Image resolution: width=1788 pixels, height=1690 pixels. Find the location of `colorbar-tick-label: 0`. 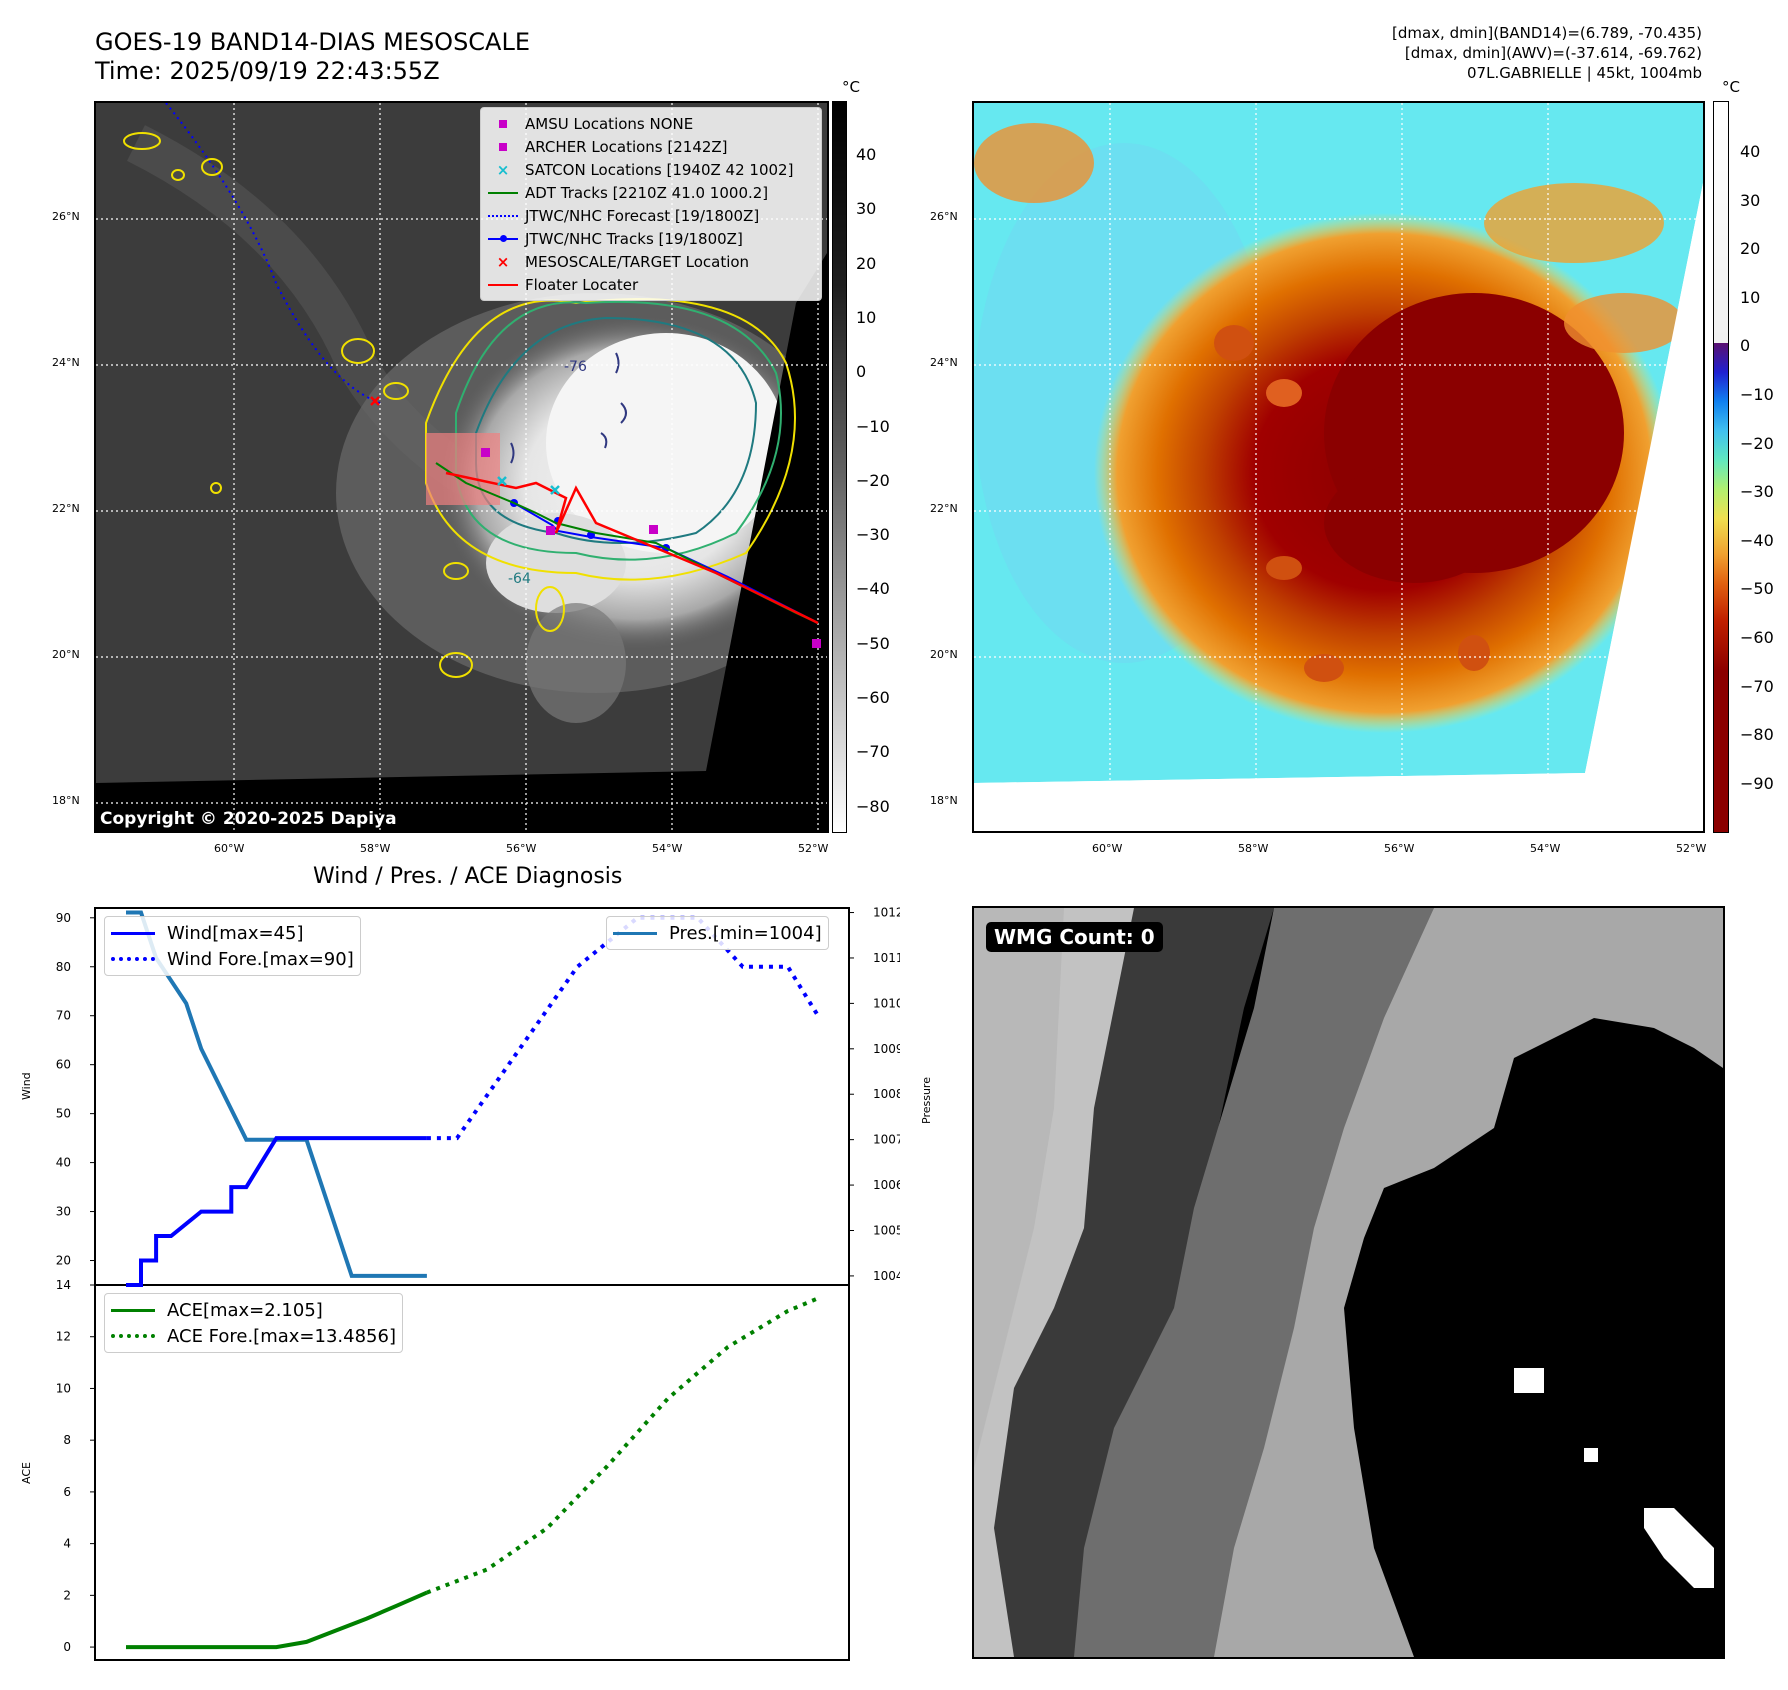

colorbar-tick-label: 0 is located at coordinates (1745, 346).